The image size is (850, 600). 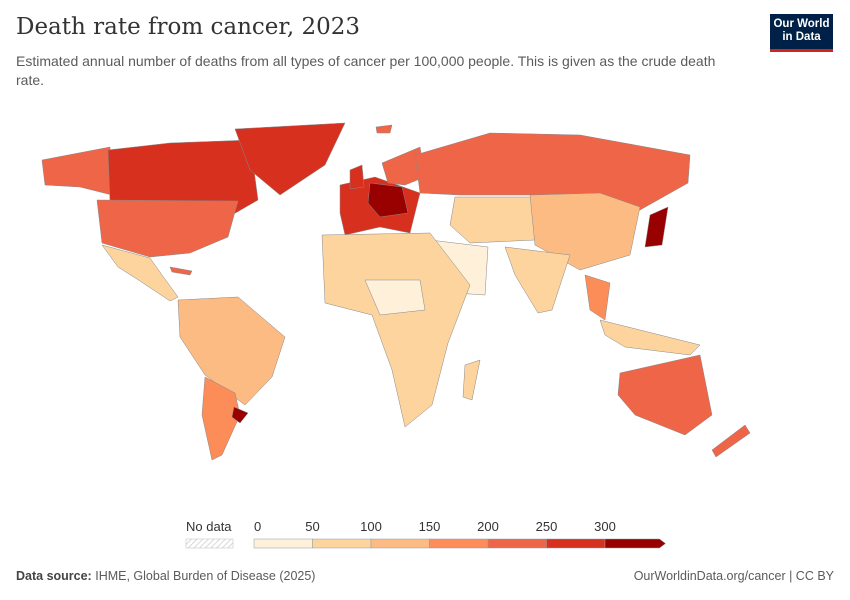 I want to click on region-central-asia, so click(x=495, y=220).